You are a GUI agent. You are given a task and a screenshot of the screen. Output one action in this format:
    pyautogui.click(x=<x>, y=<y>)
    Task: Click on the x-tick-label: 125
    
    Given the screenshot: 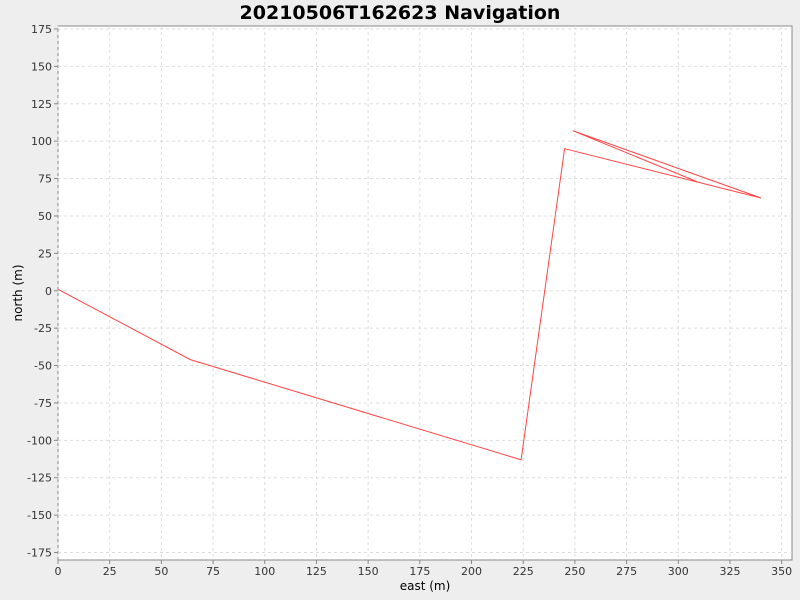 What is the action you would take?
    pyautogui.click(x=316, y=571)
    